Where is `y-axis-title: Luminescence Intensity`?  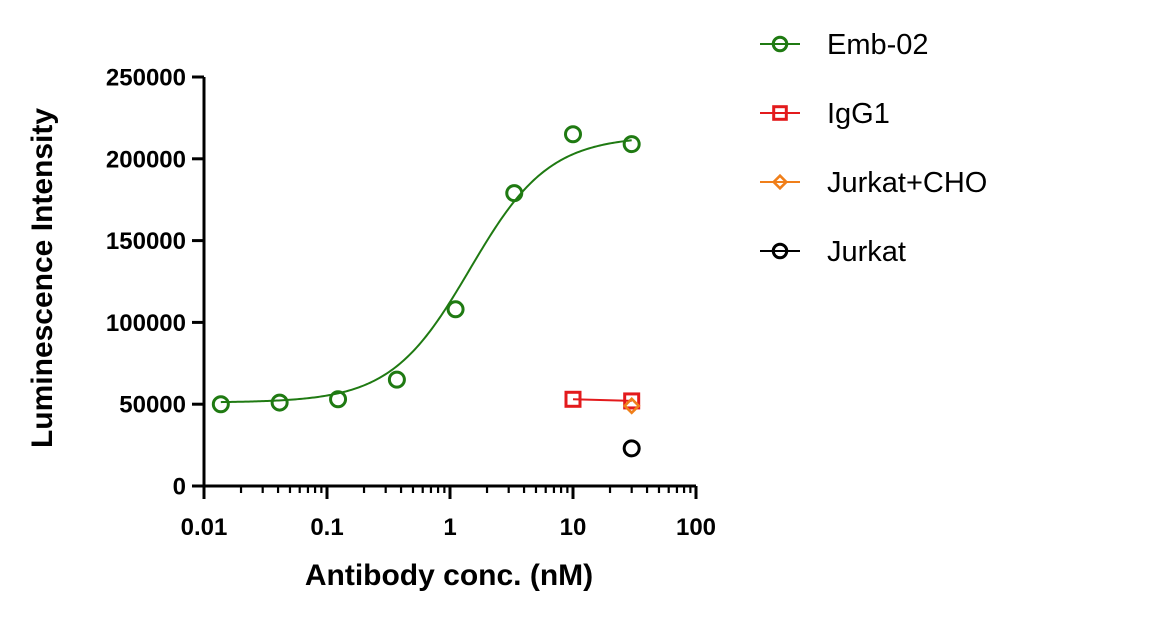 y-axis-title: Luminescence Intensity is located at coordinates (42, 278).